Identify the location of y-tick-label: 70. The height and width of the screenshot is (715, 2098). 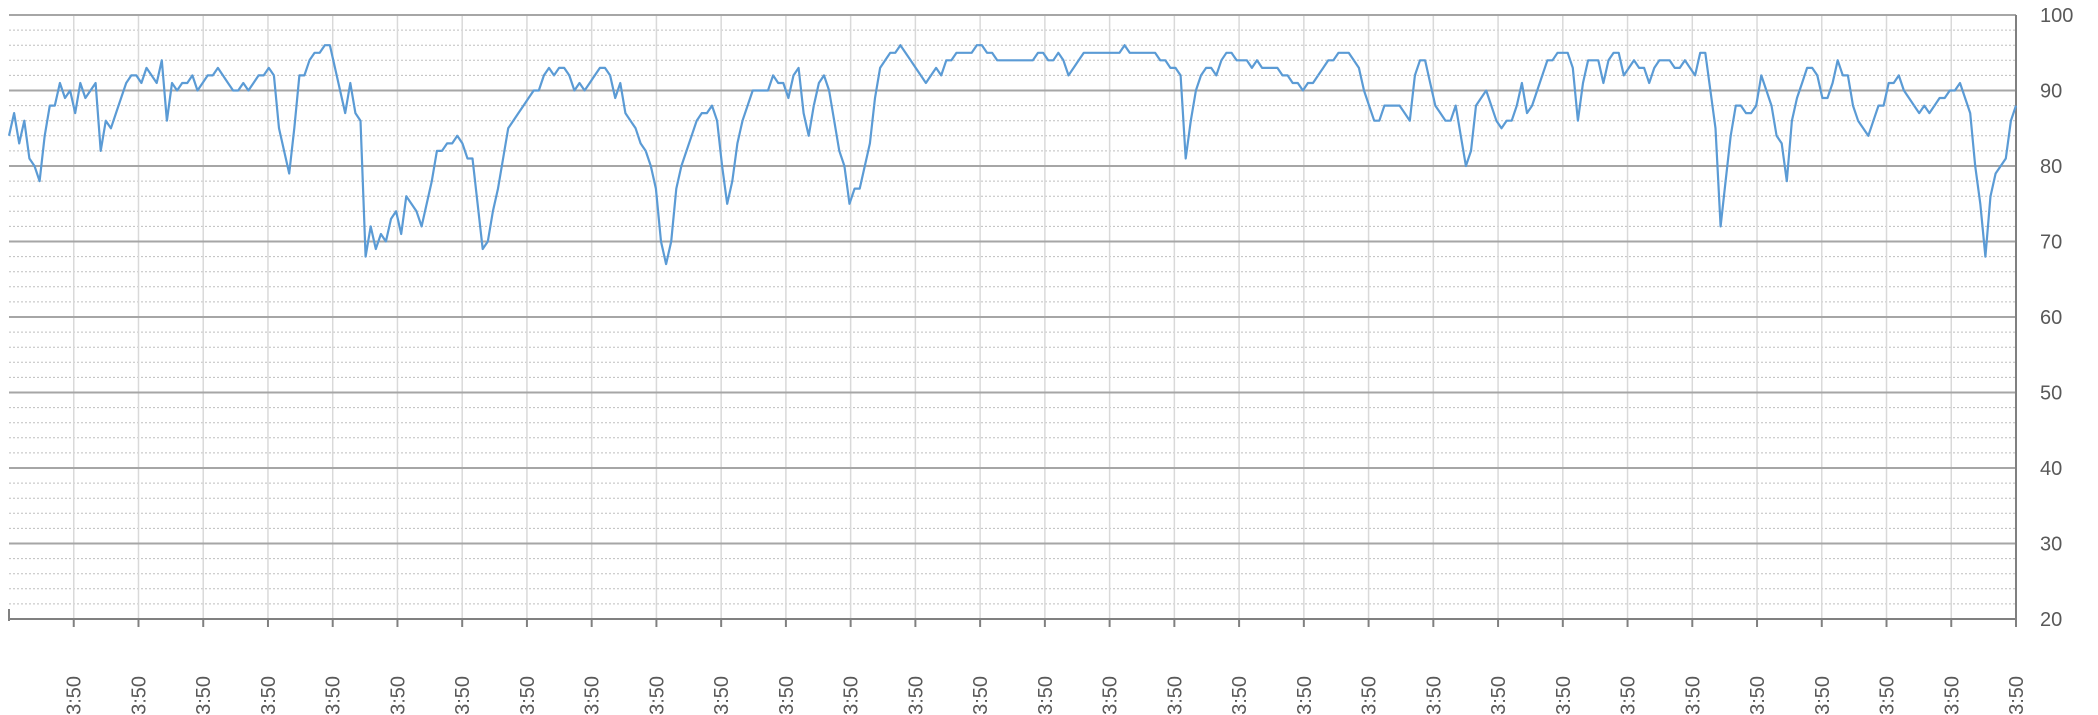
(2051, 243).